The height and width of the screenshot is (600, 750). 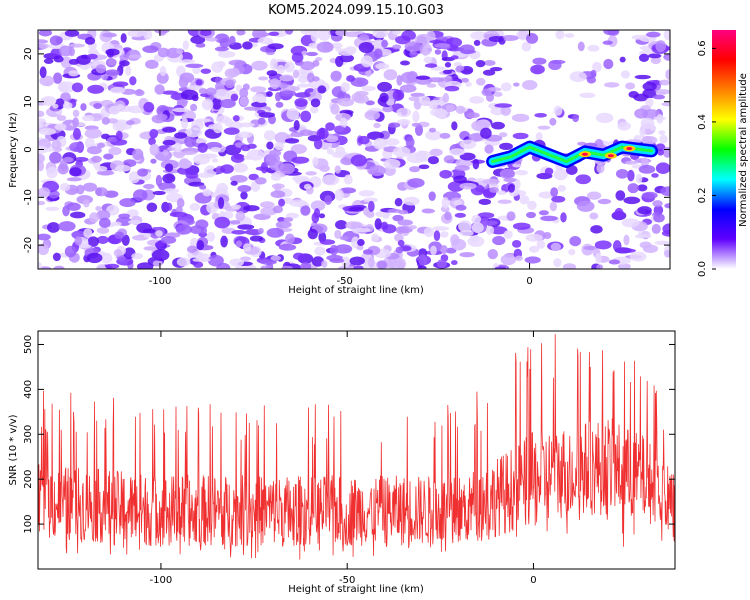 What do you see at coordinates (702, 196) in the screenshot?
I see `colorbar-tick-label: 0.2` at bounding box center [702, 196].